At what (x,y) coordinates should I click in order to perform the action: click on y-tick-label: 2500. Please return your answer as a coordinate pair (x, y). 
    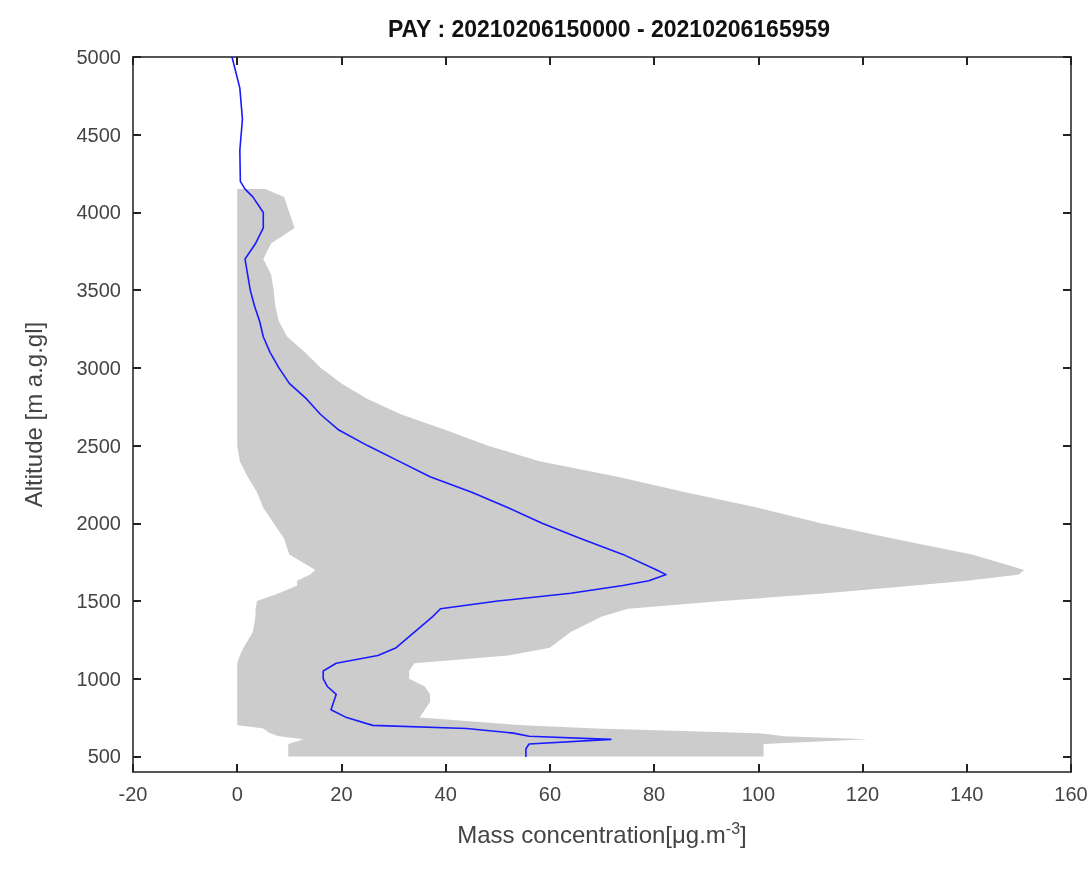
    Looking at the image, I should click on (98, 445).